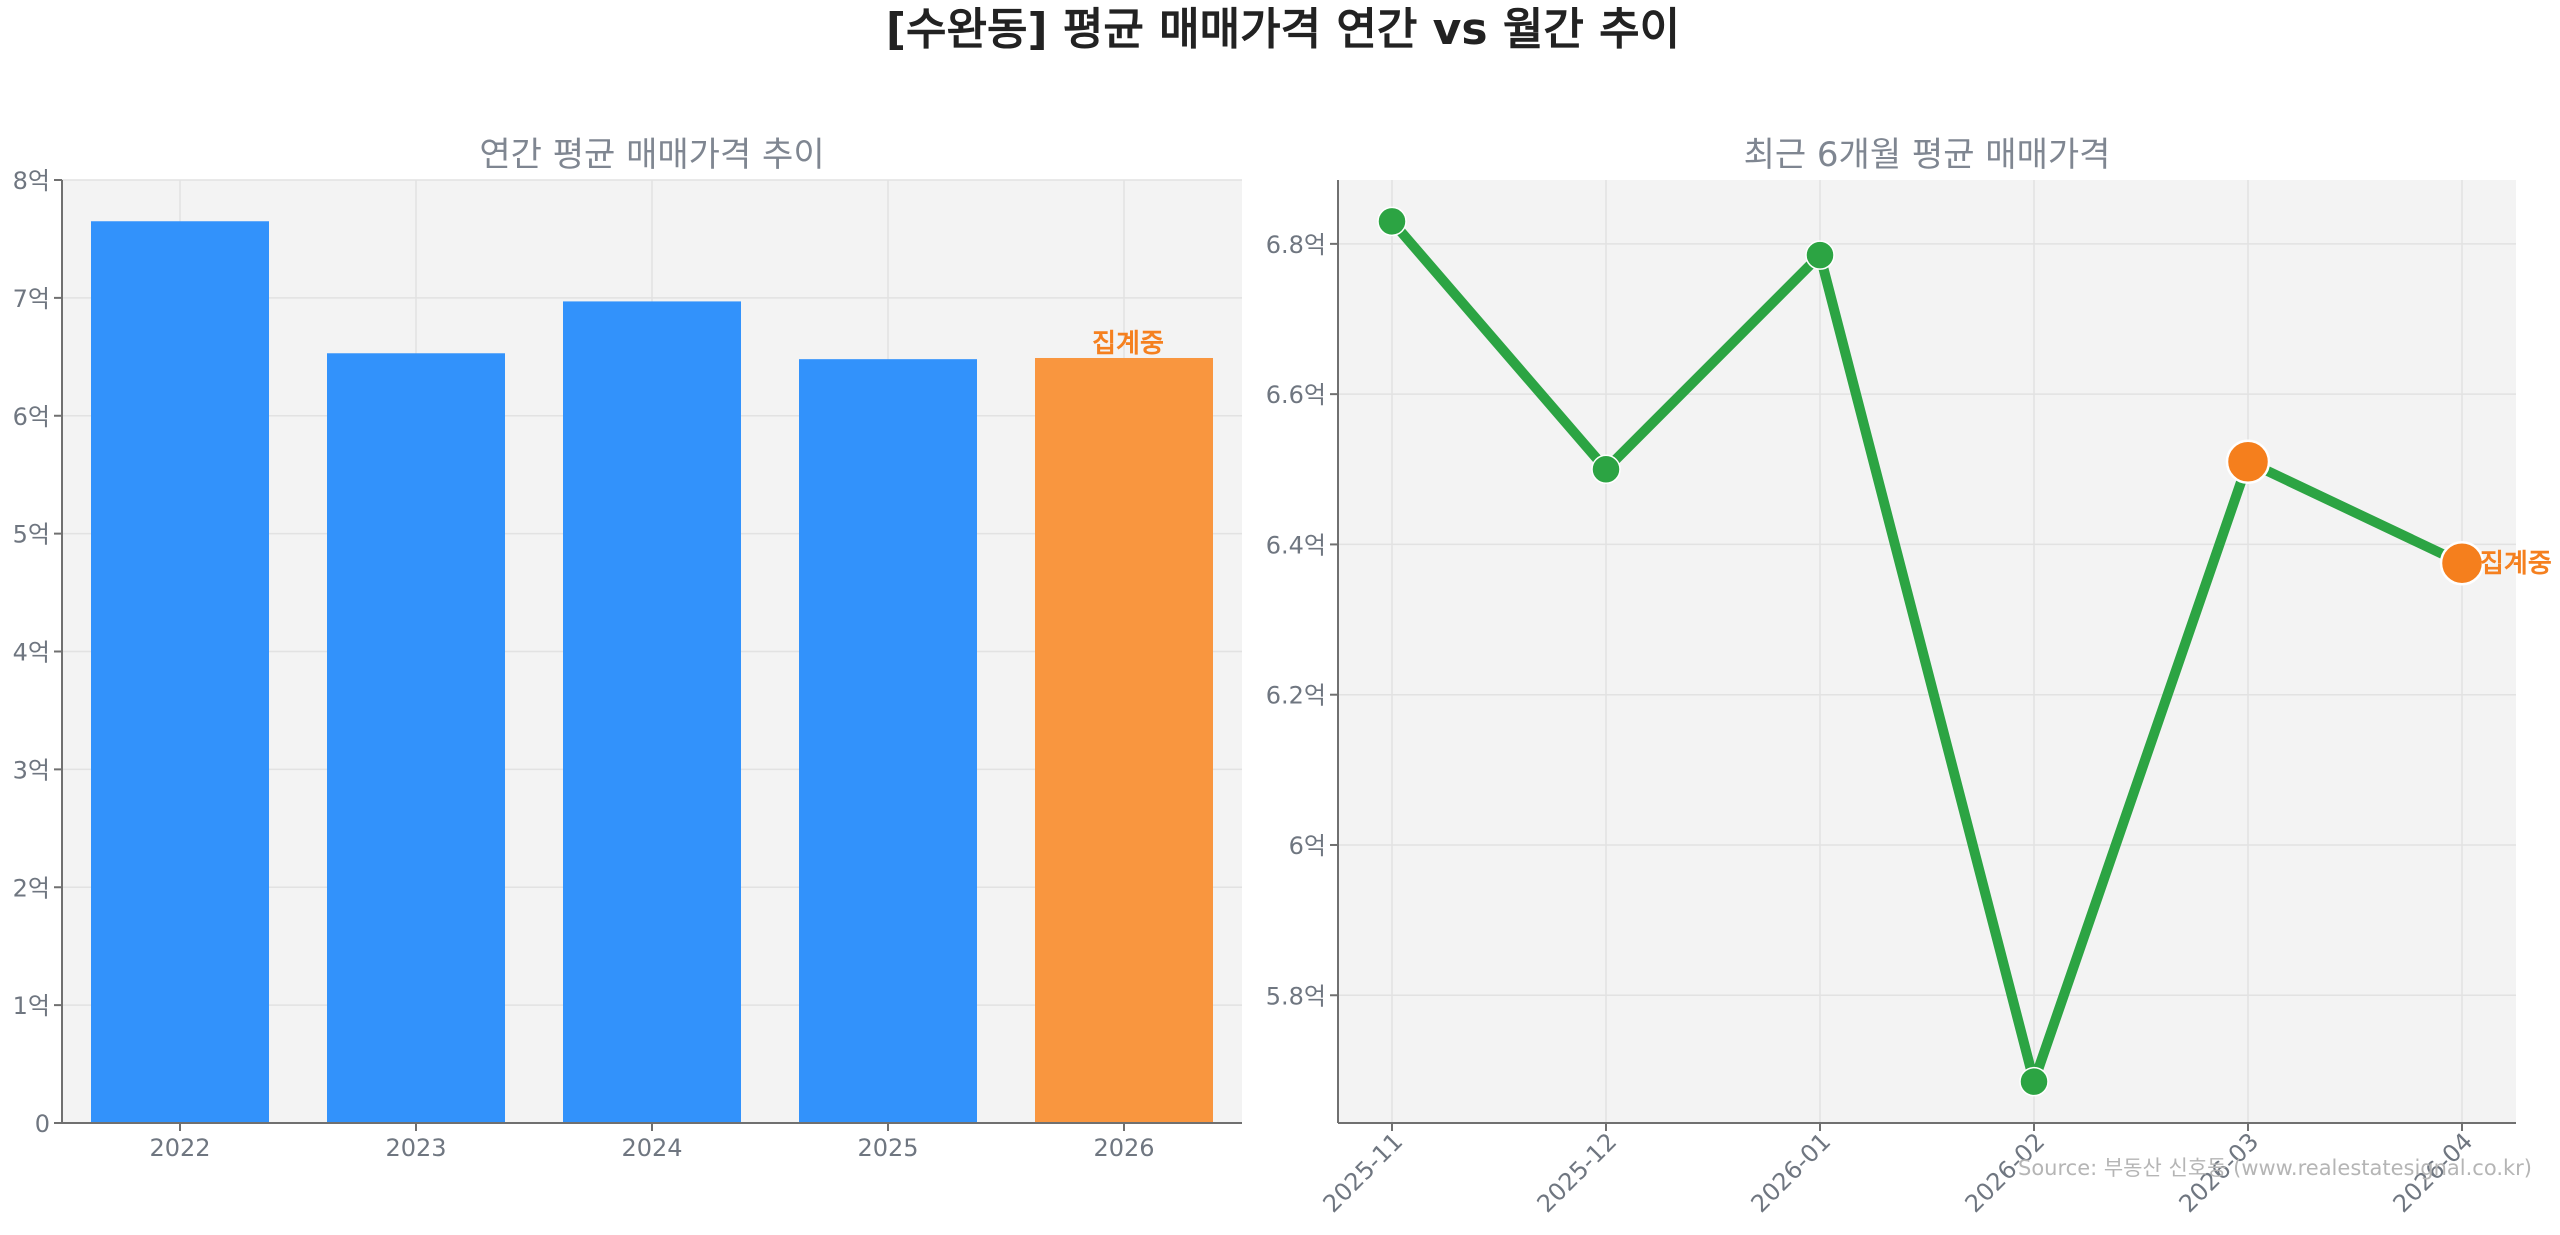 The height and width of the screenshot is (1235, 2560). Describe the element at coordinates (31, 417) in the screenshot. I see `bar-y-tick-label: 6억` at that location.